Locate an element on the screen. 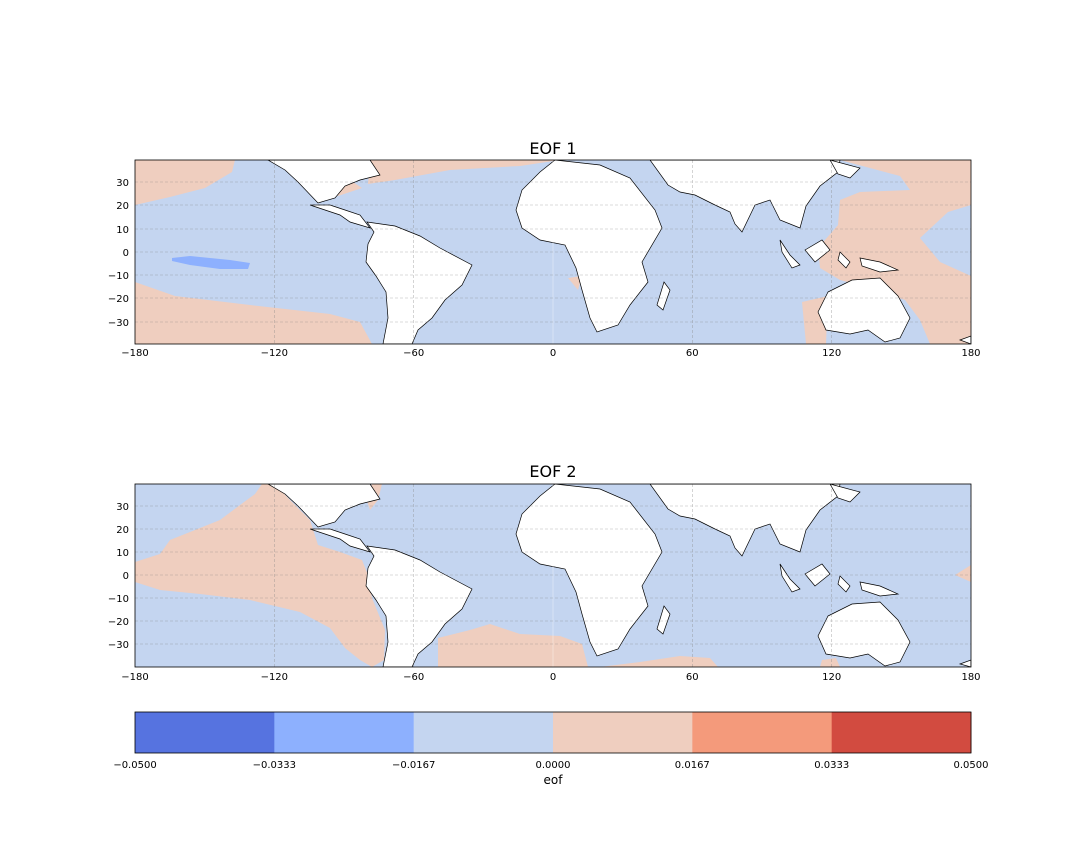 Image resolution: width=1080 pixels, height=864 pixels. positive-region-se-pacific is located at coordinates (253, 313).